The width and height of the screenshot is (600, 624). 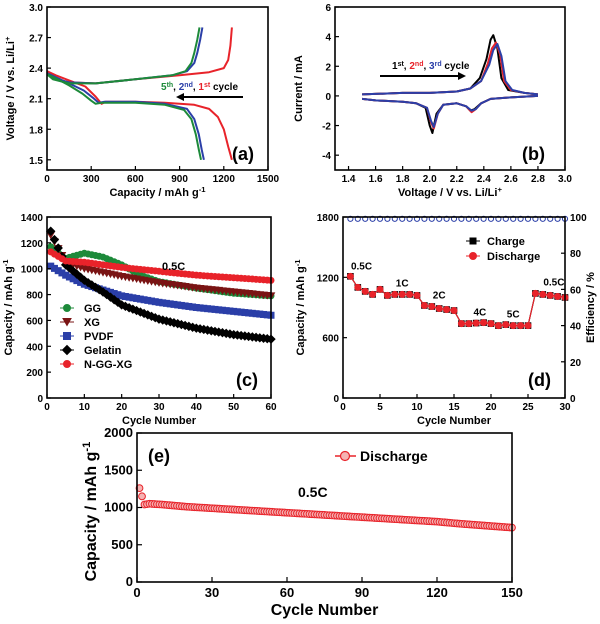 What do you see at coordinates (499, 189) in the screenshot?
I see `label-part: +` at bounding box center [499, 189].